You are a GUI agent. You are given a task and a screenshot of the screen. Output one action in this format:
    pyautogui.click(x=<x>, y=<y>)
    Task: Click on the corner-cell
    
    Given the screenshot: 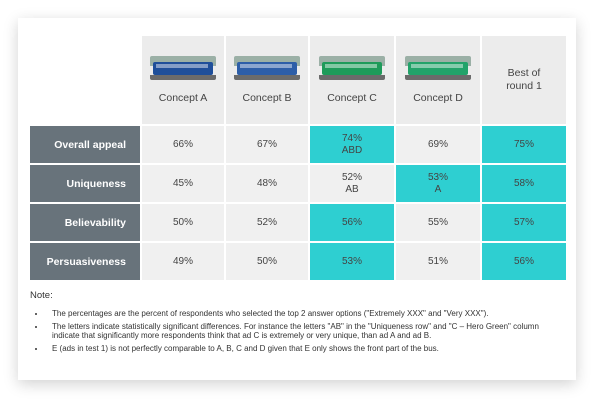 What is the action you would take?
    pyautogui.click(x=85, y=80)
    